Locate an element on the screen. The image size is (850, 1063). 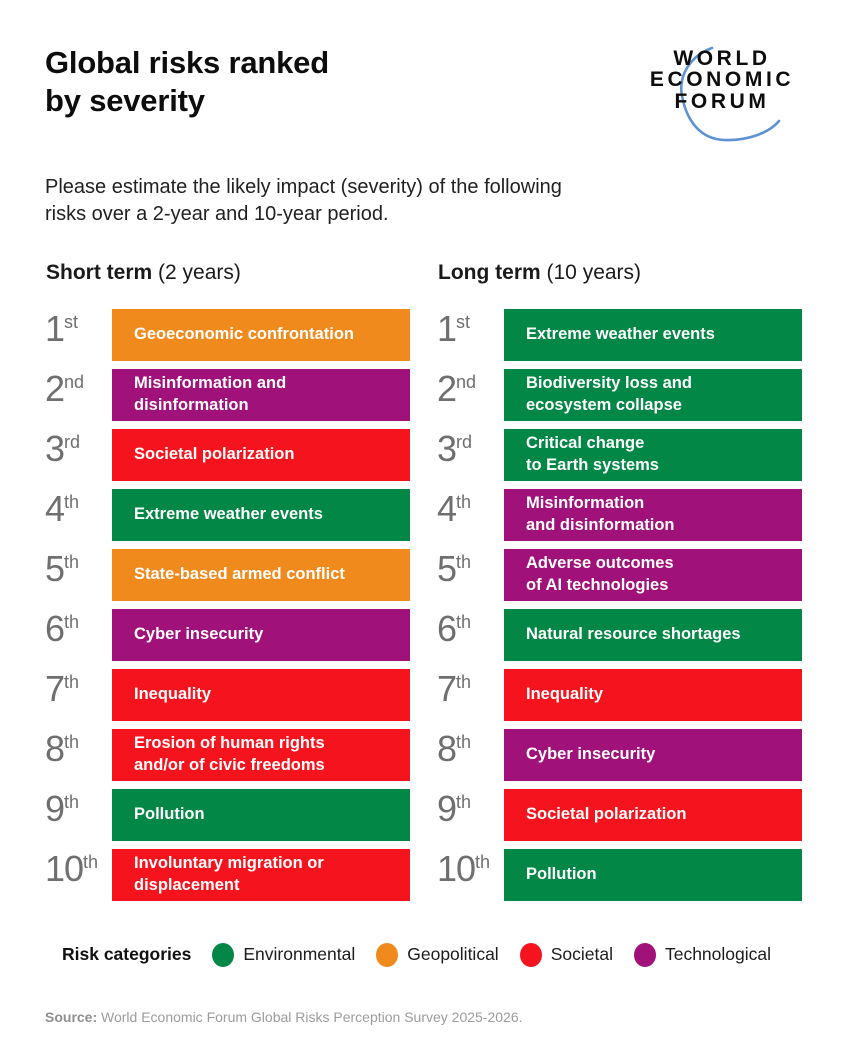
risk-bar-technological: Adverse outcomes of AI technologies is located at coordinates (653, 574).